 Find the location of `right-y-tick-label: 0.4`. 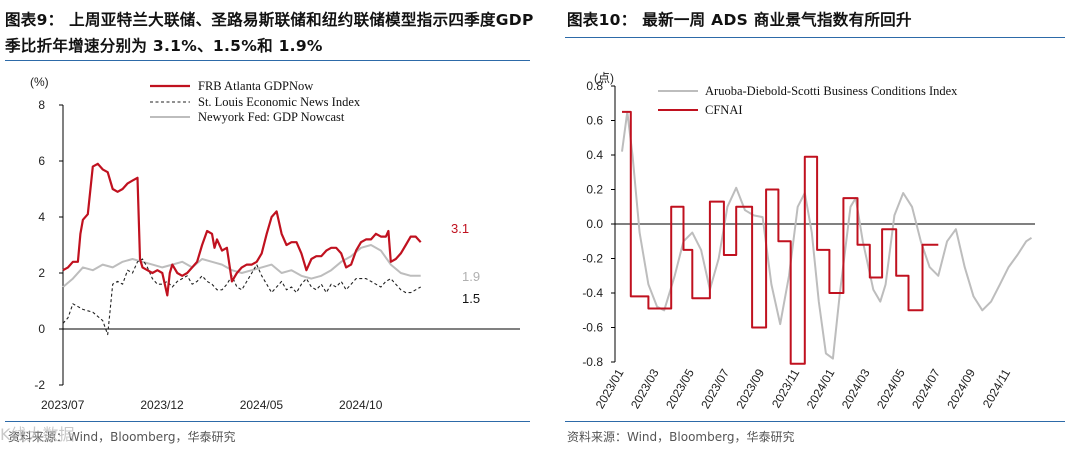

right-y-tick-label: 0.4 is located at coordinates (594, 155).